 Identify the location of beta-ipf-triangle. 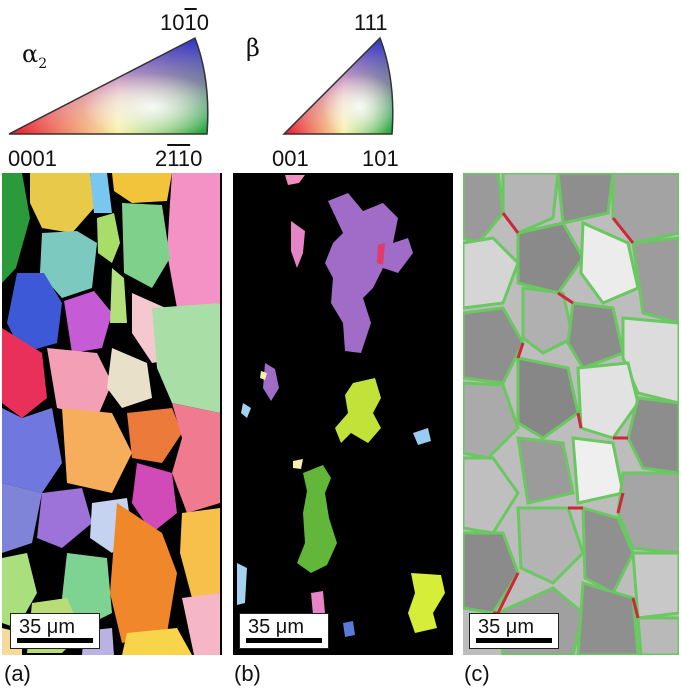
(338, 85).